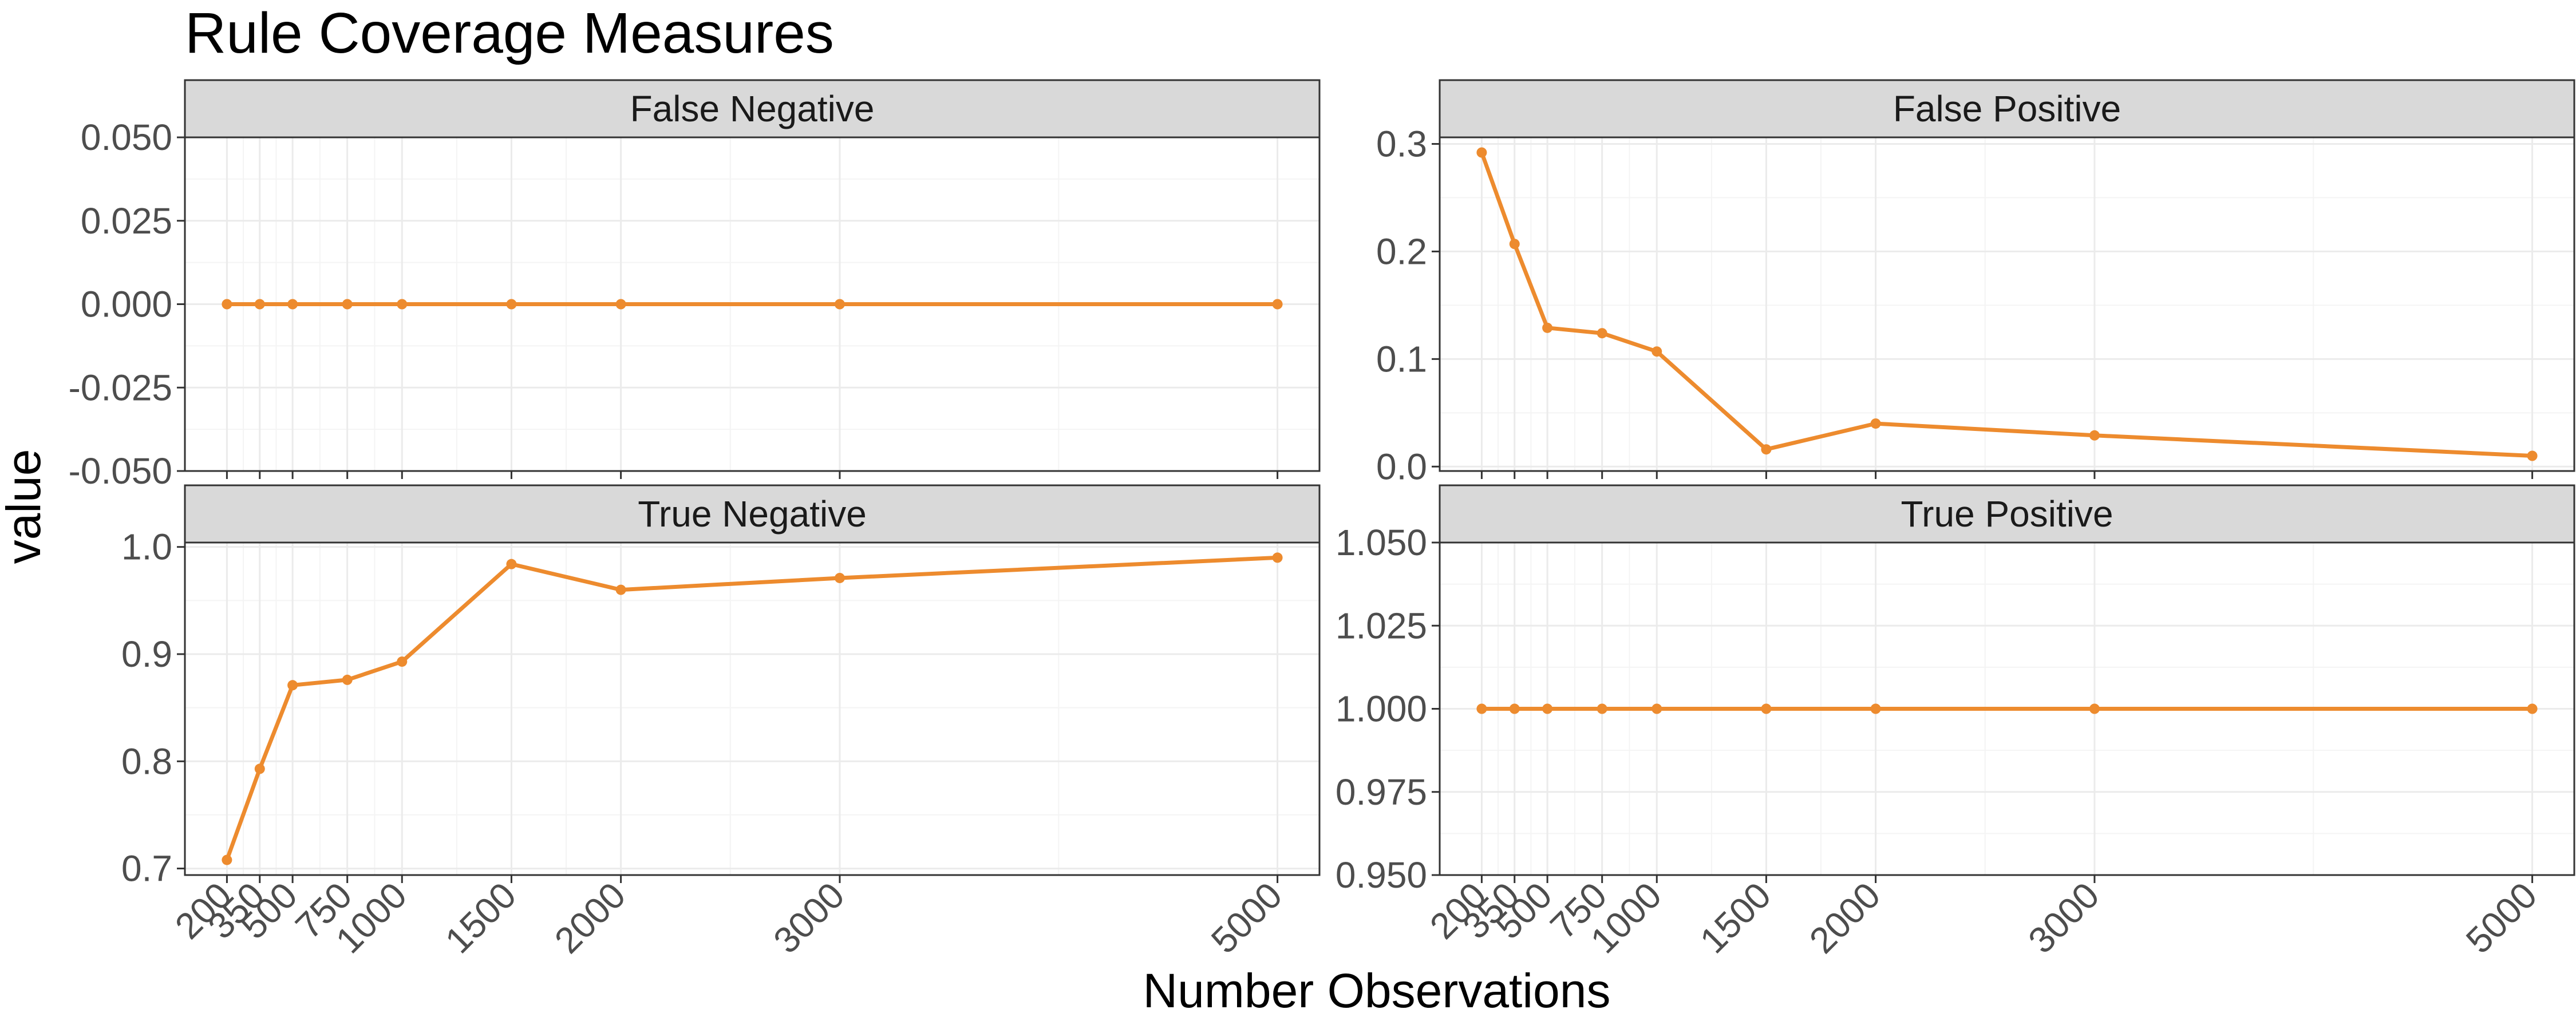  What do you see at coordinates (120, 471) in the screenshot?
I see `y-tick-label: -0.050` at bounding box center [120, 471].